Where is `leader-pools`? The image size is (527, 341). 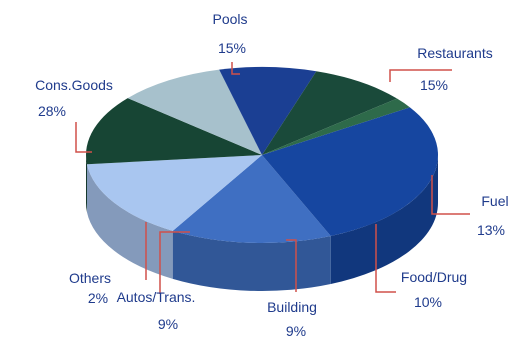
leader-pools is located at coordinates (235, 68).